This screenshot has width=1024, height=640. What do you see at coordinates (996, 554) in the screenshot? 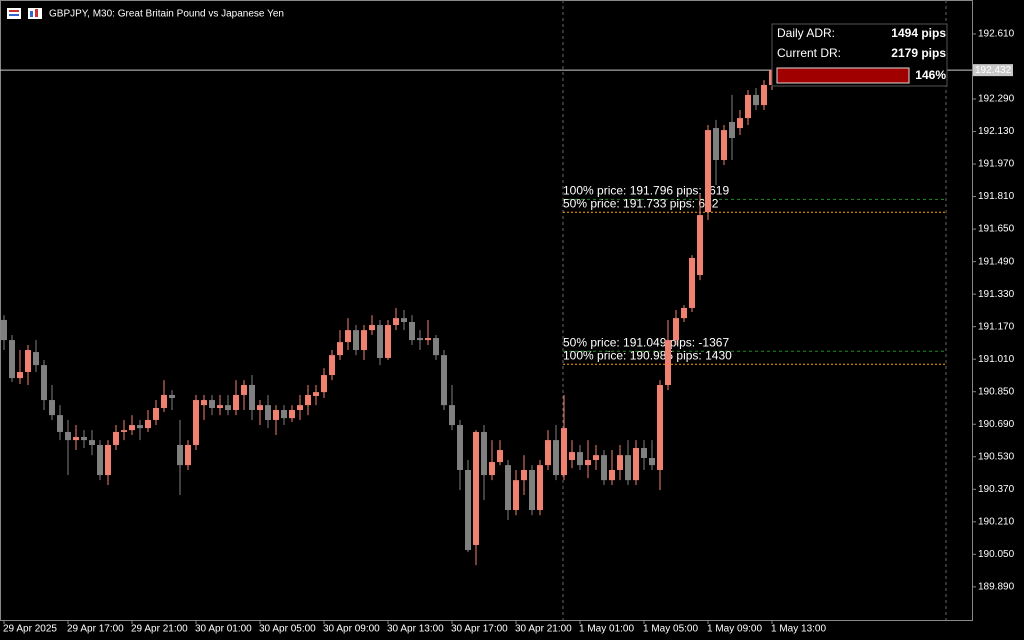
I see `y-tick-label: 190.050` at bounding box center [996, 554].